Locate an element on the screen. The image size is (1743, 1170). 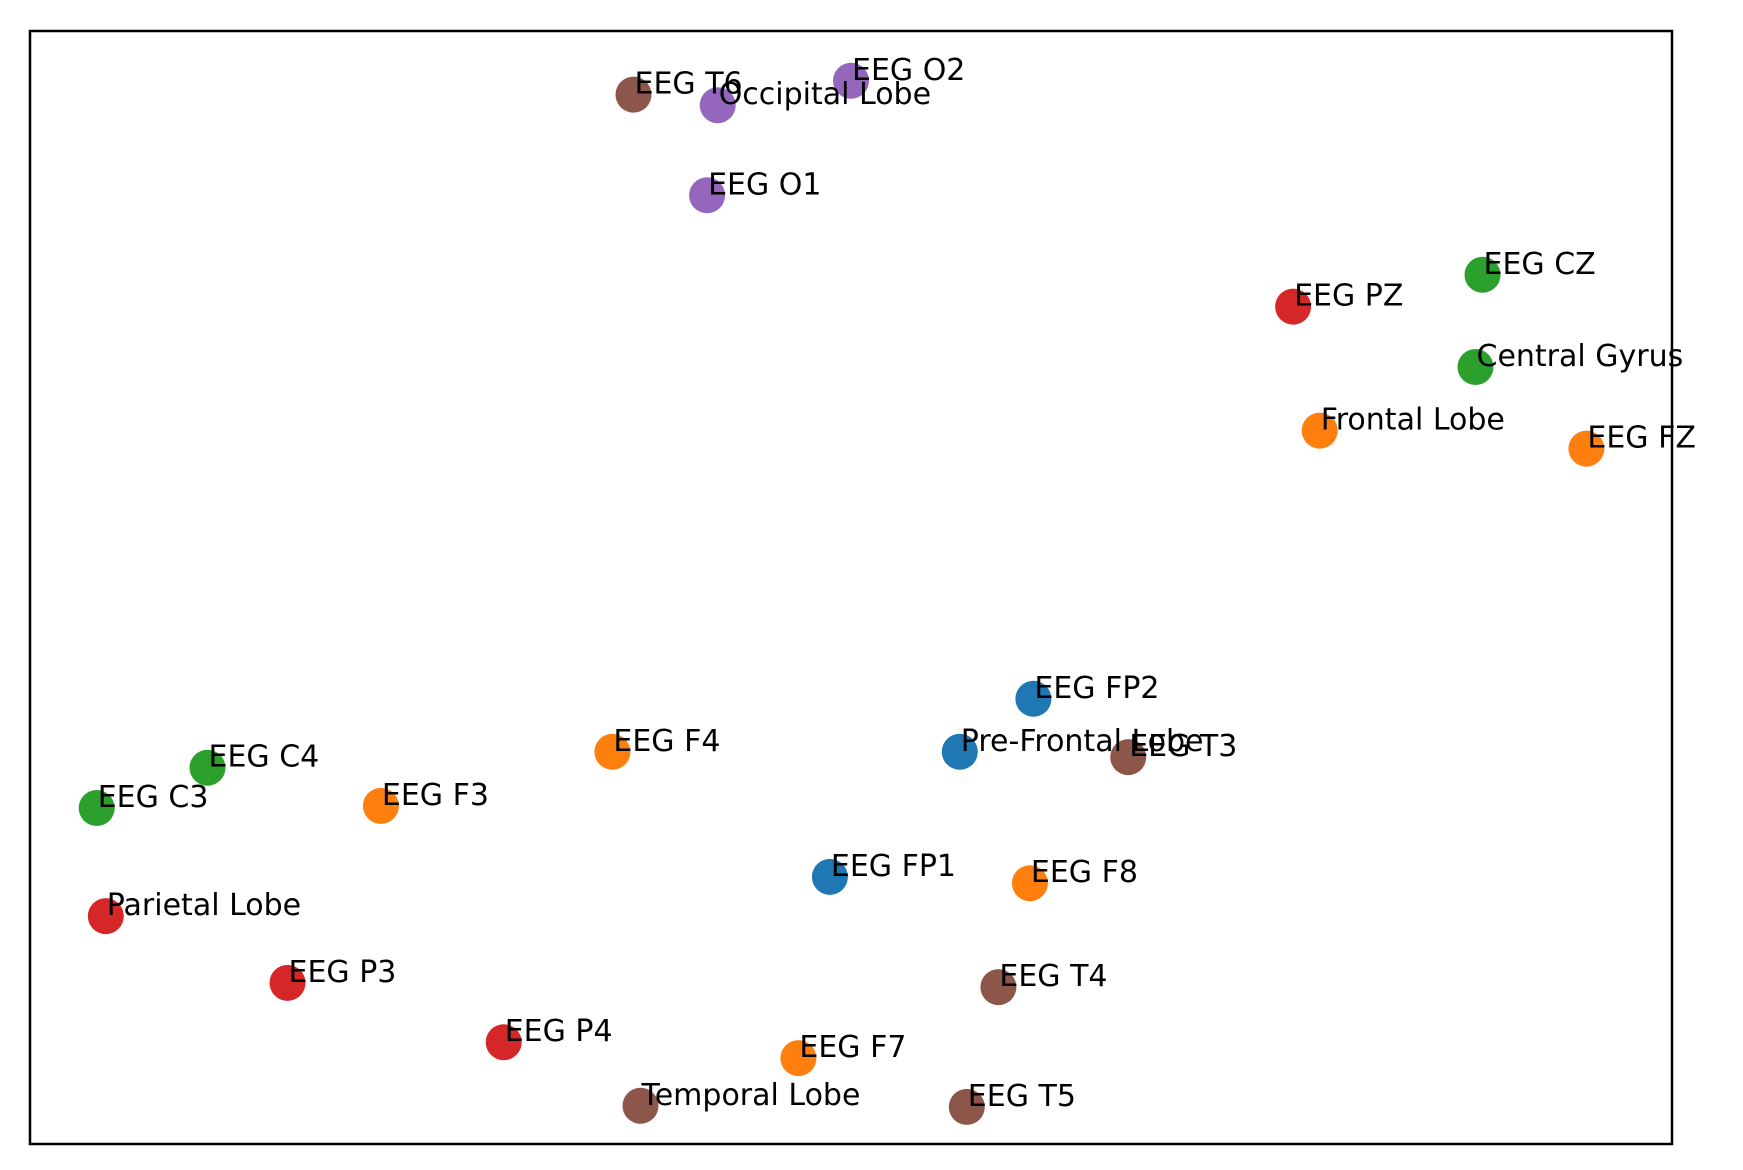
point-label: EEG T3 is located at coordinates (1183, 746).